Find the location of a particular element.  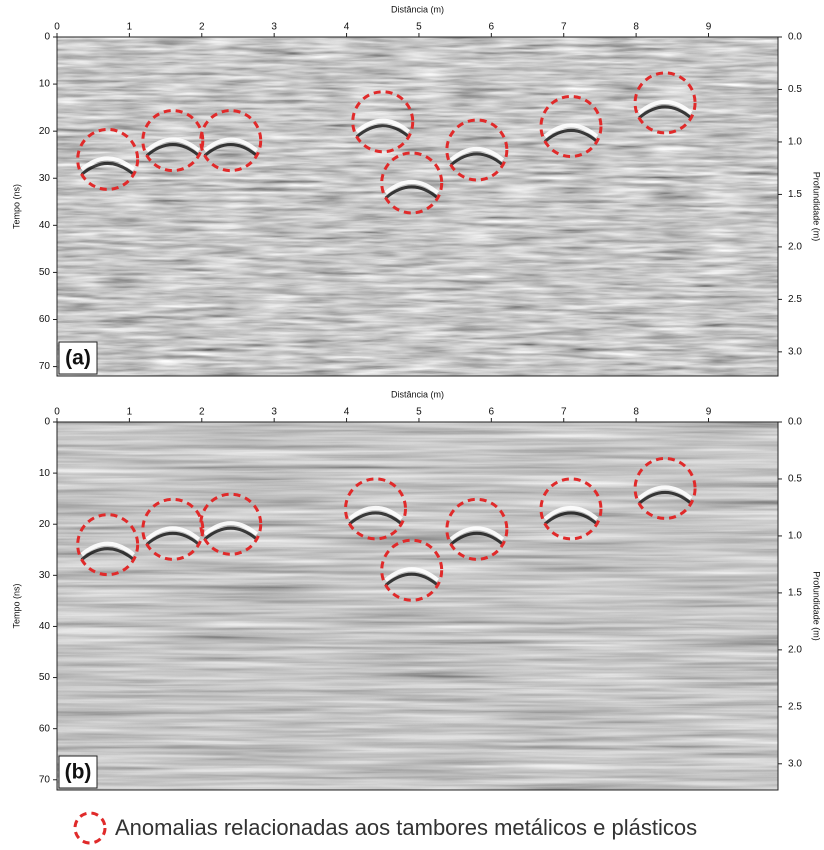

y2-tick-label: 2.0 is located at coordinates (795, 650).